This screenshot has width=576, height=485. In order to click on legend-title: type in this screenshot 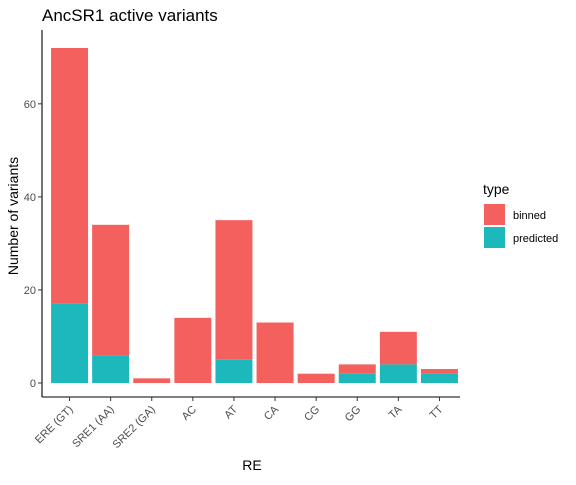, I will do `click(496, 189)`.